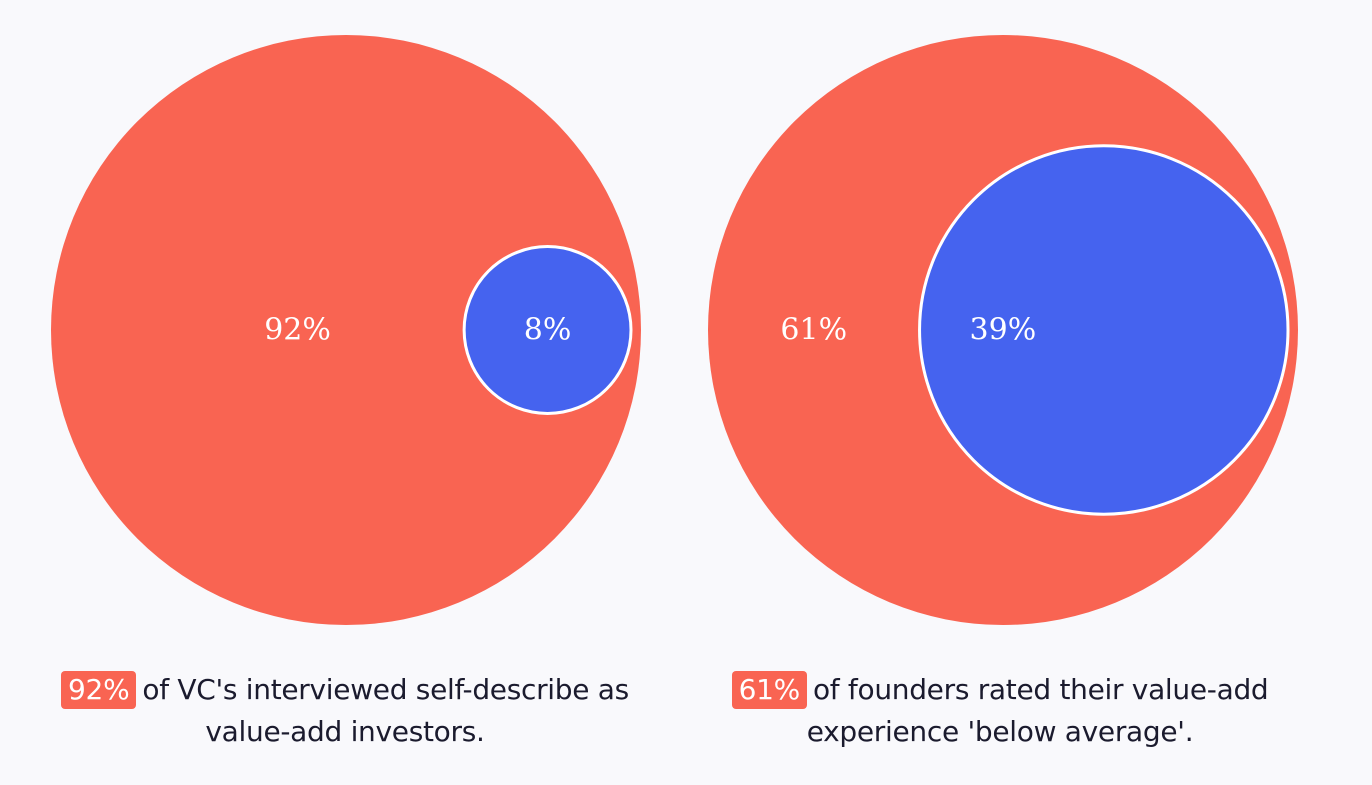 The width and height of the screenshot is (1372, 785). I want to click on highlight-badge: 92%, so click(99, 690).